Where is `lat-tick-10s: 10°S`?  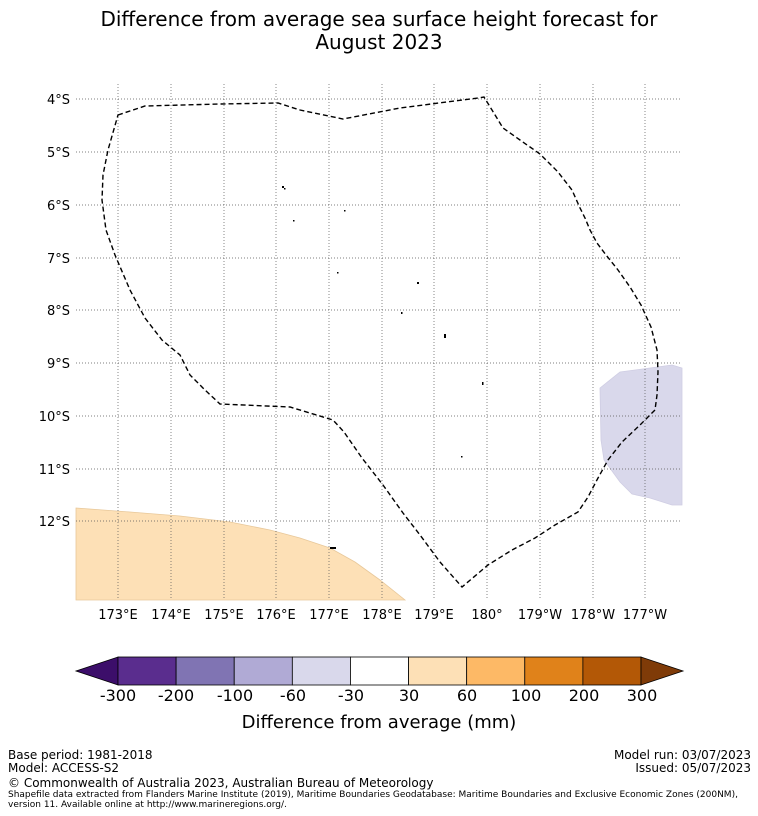 lat-tick-10s: 10°S is located at coordinates (54, 417).